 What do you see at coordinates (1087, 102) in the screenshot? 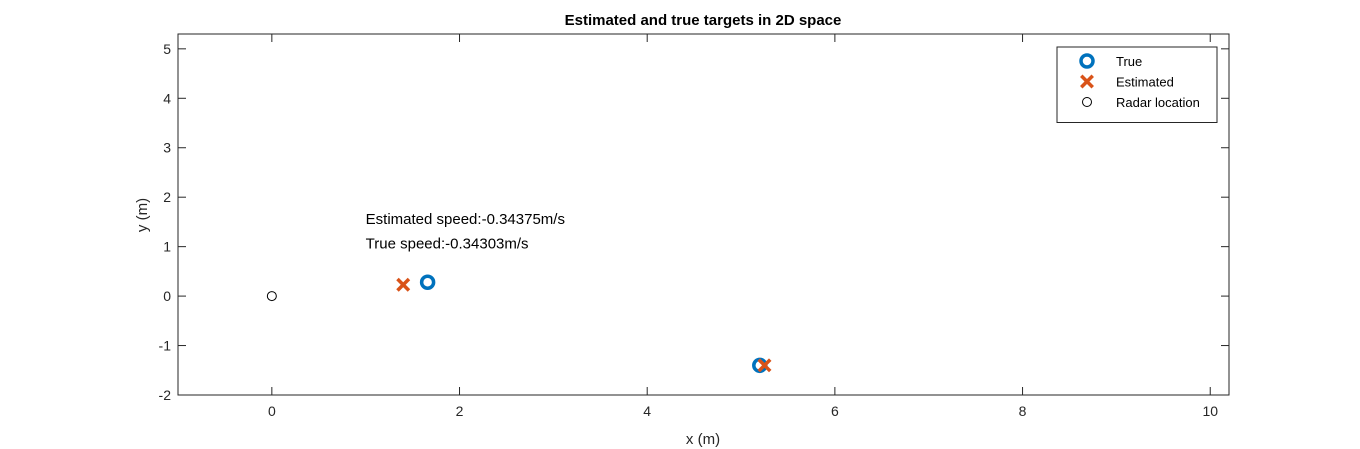
I see `legend-marker-radar-location` at bounding box center [1087, 102].